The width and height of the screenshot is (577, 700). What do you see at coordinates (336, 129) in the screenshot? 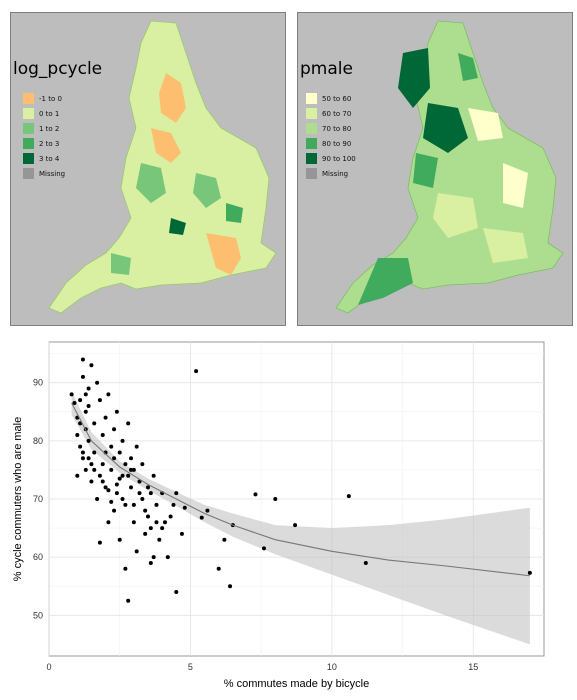
I see `legend-label: 70 to 80` at bounding box center [336, 129].